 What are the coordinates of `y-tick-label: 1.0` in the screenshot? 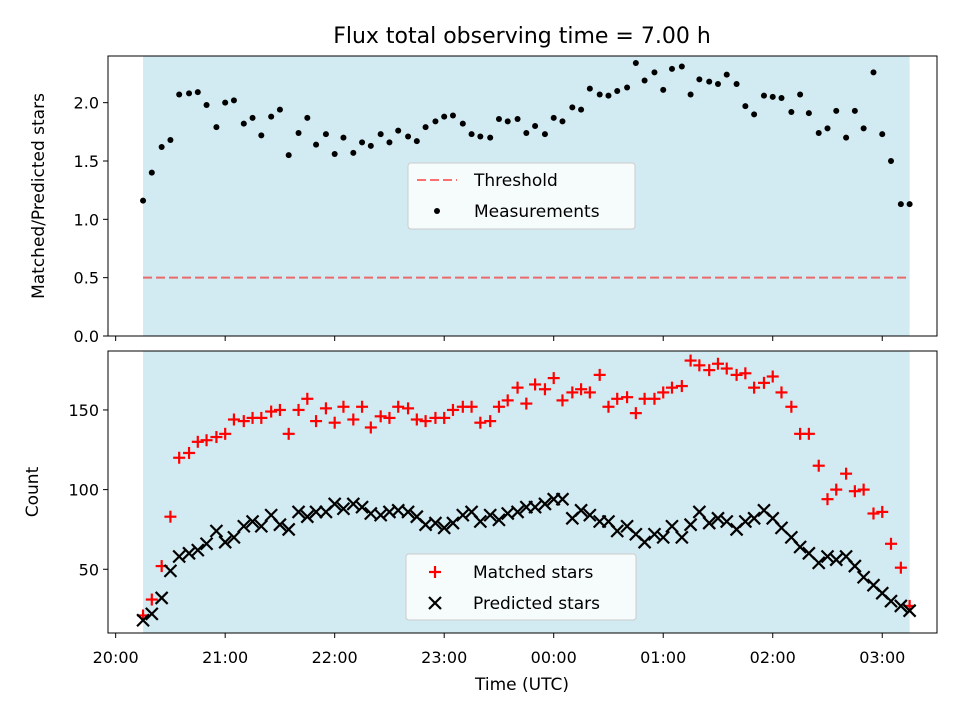 It's located at (86, 219).